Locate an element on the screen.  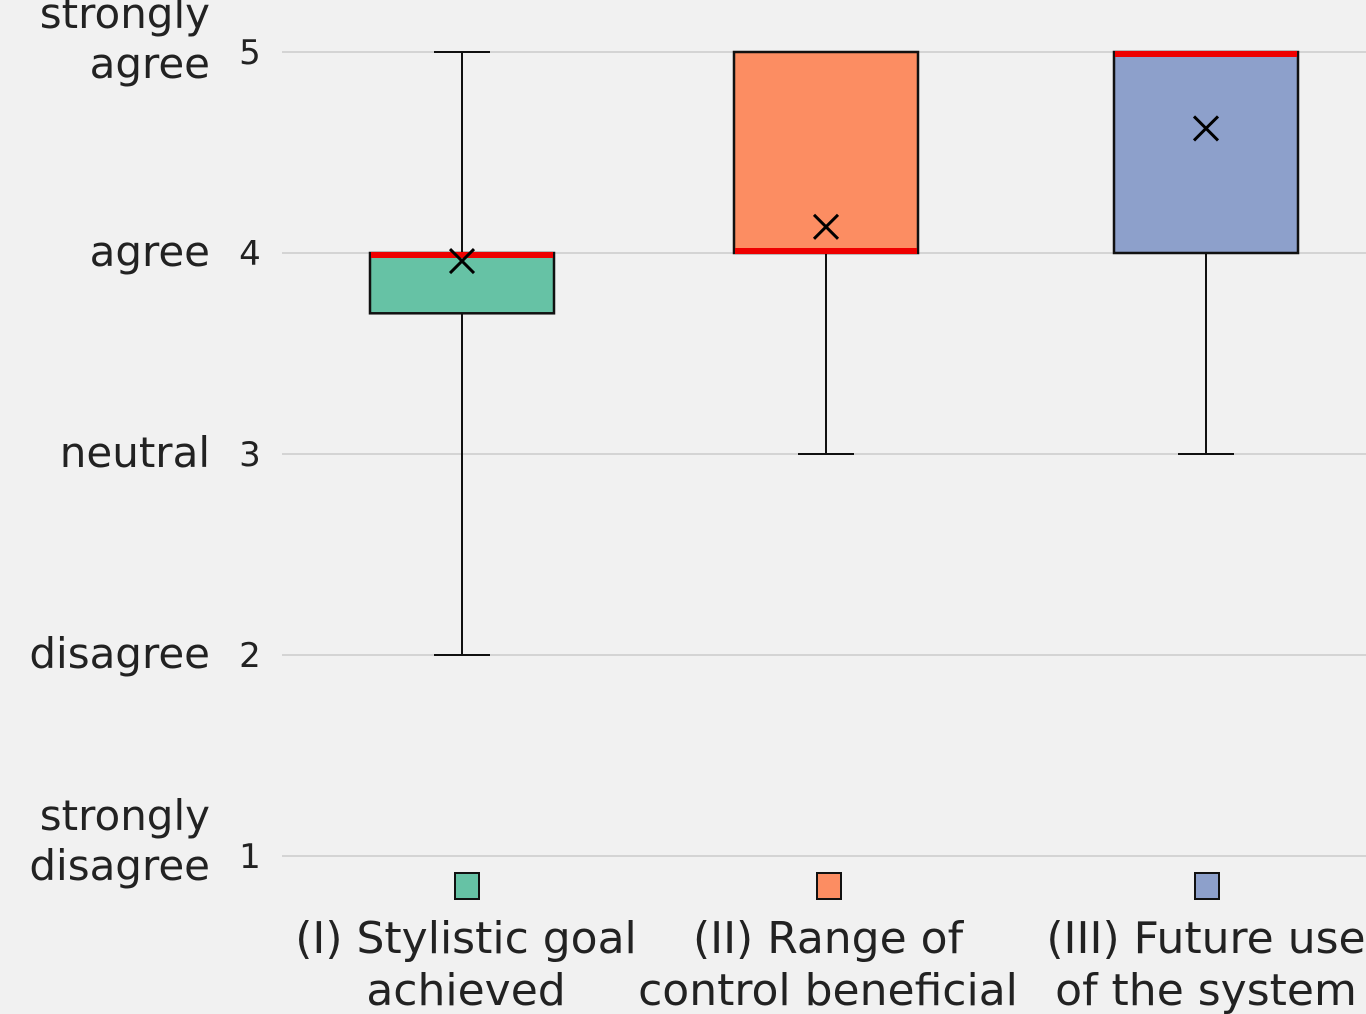
category-label: (III) Future use is located at coordinates (1205, 938).